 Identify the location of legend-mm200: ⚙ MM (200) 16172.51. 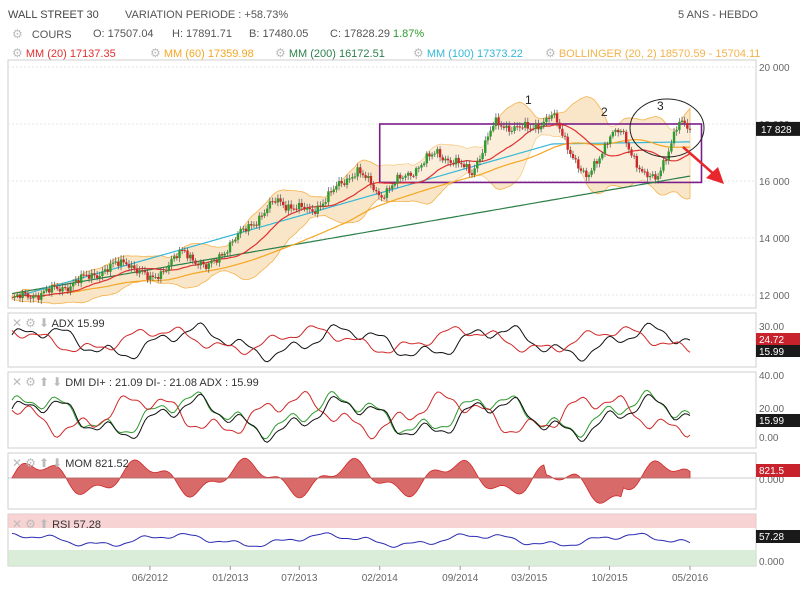
(330, 53).